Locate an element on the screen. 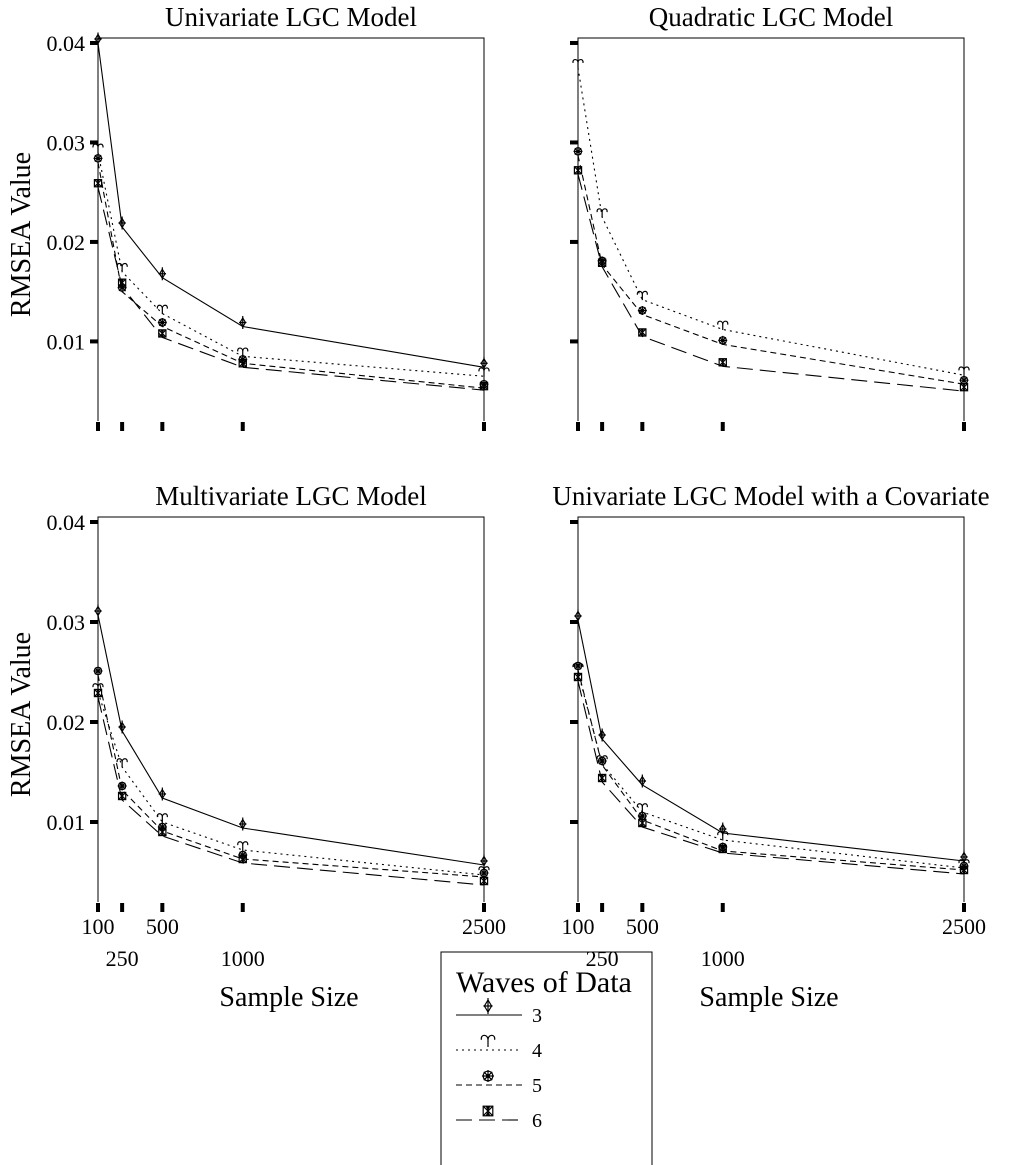  legend-entry-4: 4 is located at coordinates (499, 1048).